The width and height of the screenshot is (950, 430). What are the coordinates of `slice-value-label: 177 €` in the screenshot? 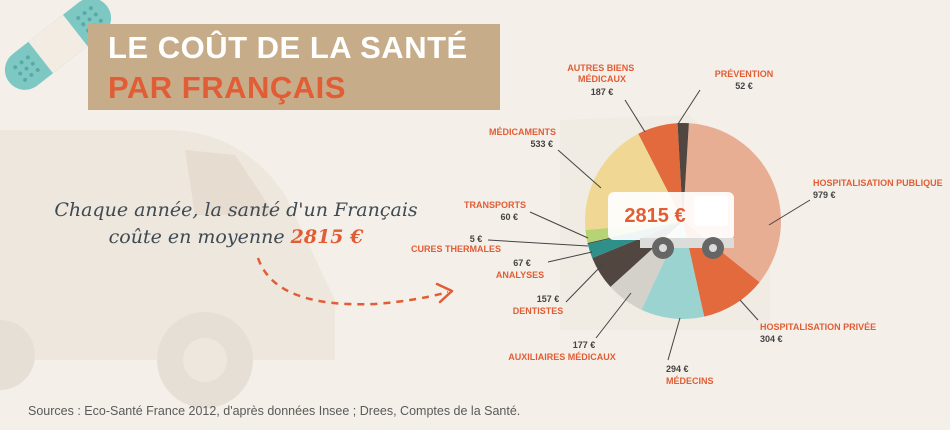 It's located at (584, 345).